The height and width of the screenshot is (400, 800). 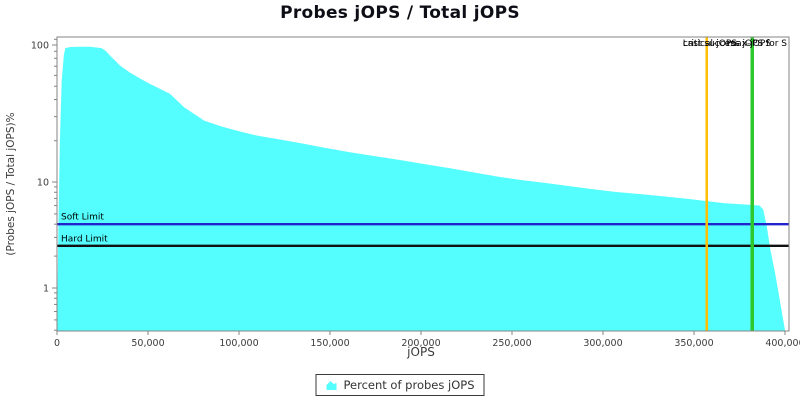 What do you see at coordinates (409, 385) in the screenshot?
I see `legend-label: Percent of probes jOPS` at bounding box center [409, 385].